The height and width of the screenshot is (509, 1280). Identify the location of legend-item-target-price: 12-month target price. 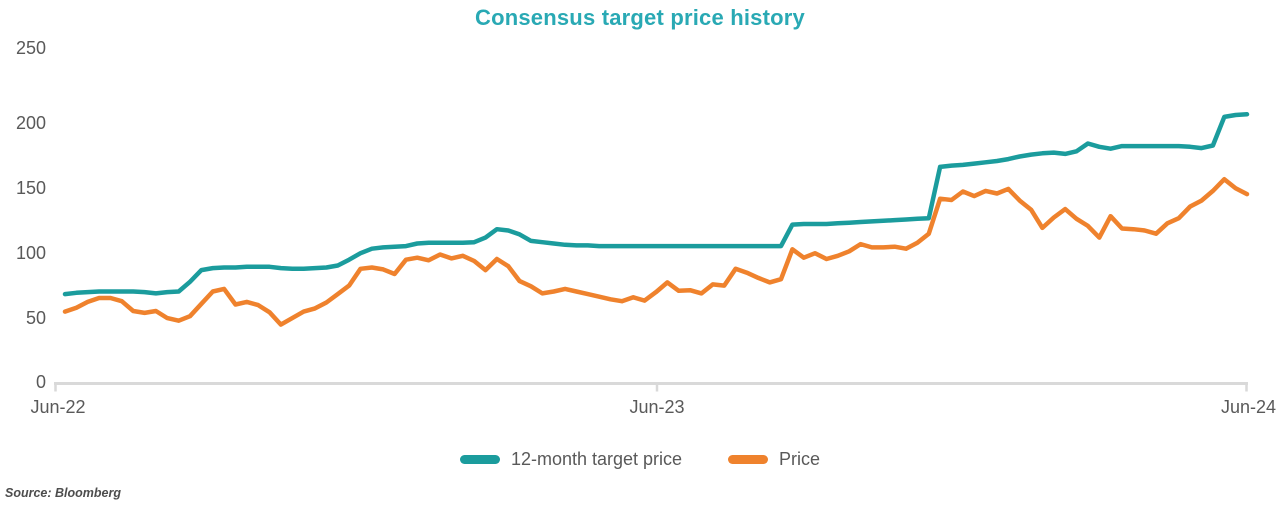
(571, 459).